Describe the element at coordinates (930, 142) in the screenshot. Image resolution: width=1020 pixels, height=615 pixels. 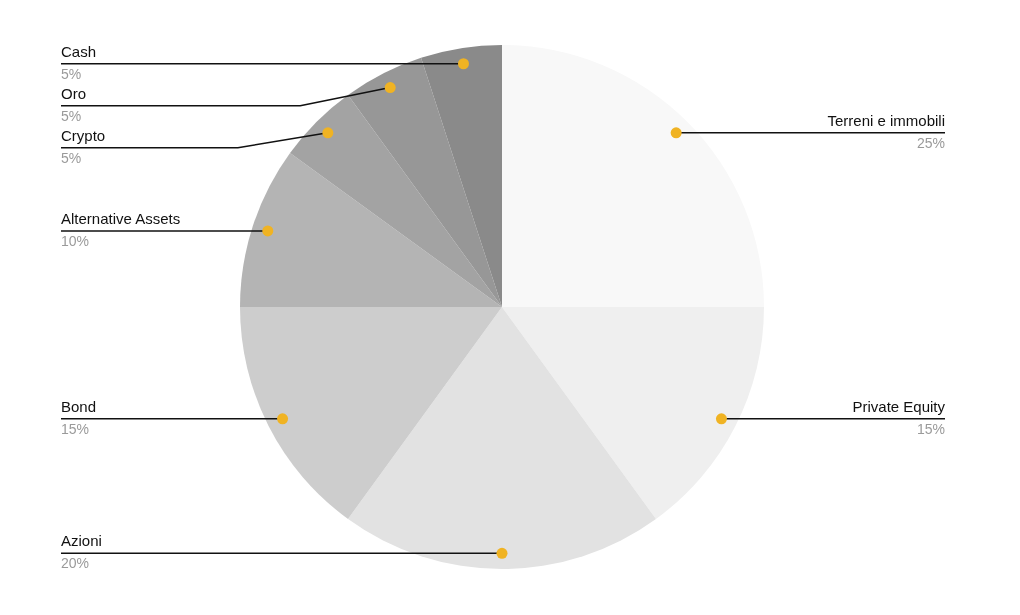
I see `data-label: 25%` at that location.